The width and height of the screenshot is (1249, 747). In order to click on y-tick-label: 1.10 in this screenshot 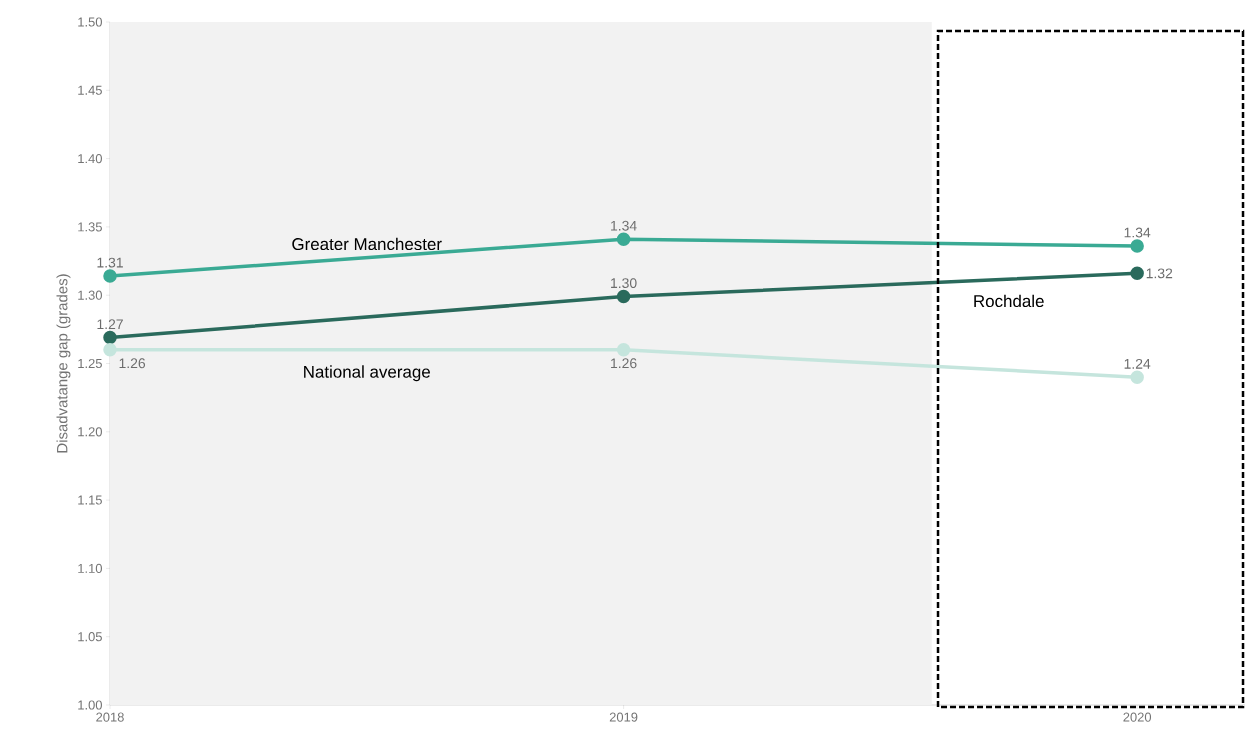, I will do `click(90, 568)`.